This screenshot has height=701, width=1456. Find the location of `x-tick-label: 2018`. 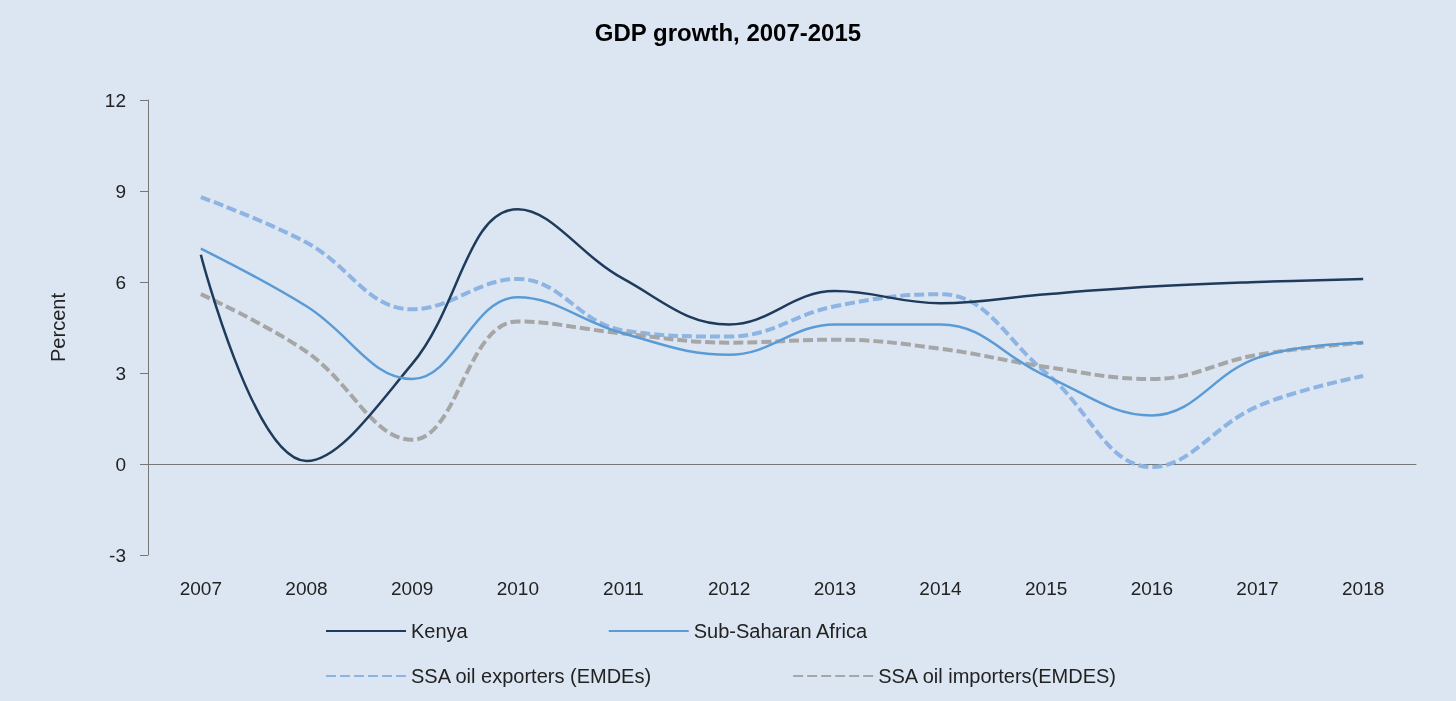

x-tick-label: 2018 is located at coordinates (1363, 588).